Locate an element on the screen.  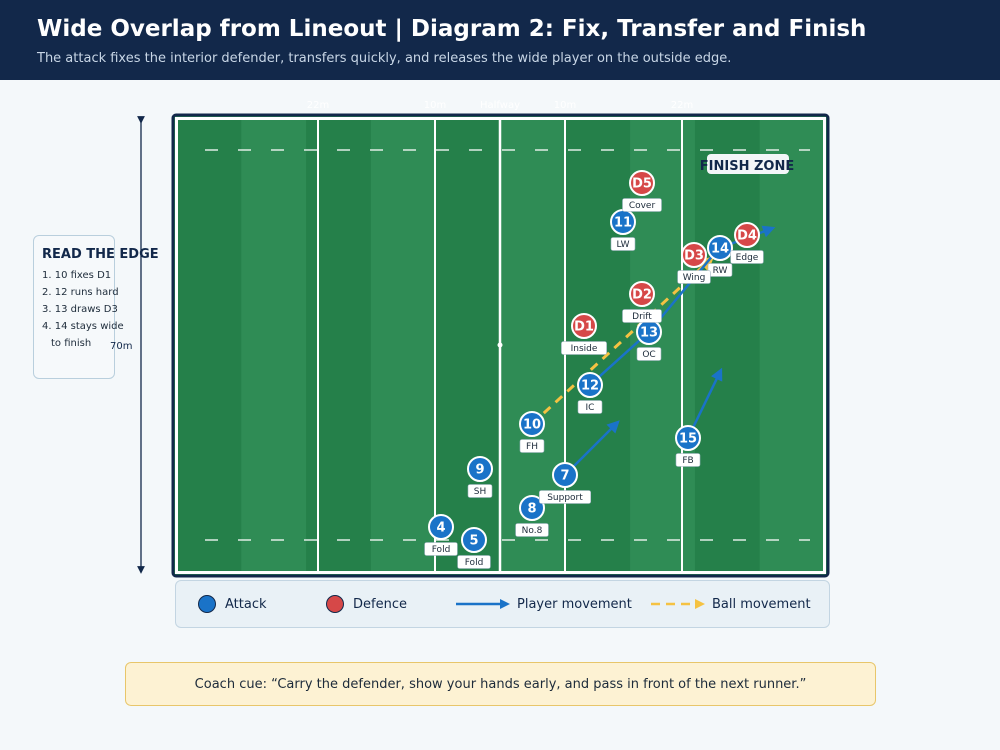
line-label-10m-left: 10m is located at coordinates (435, 105).